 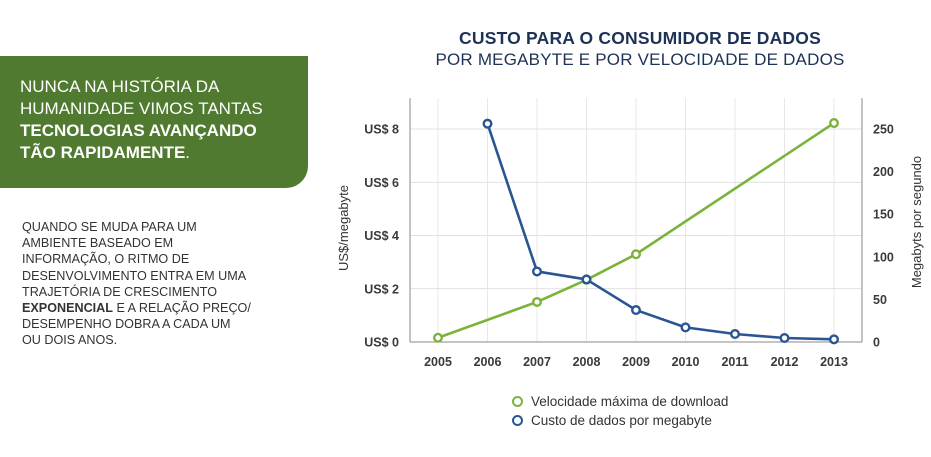 What do you see at coordinates (343, 228) in the screenshot?
I see `y-left-axis-title: US$/megabyte` at bounding box center [343, 228].